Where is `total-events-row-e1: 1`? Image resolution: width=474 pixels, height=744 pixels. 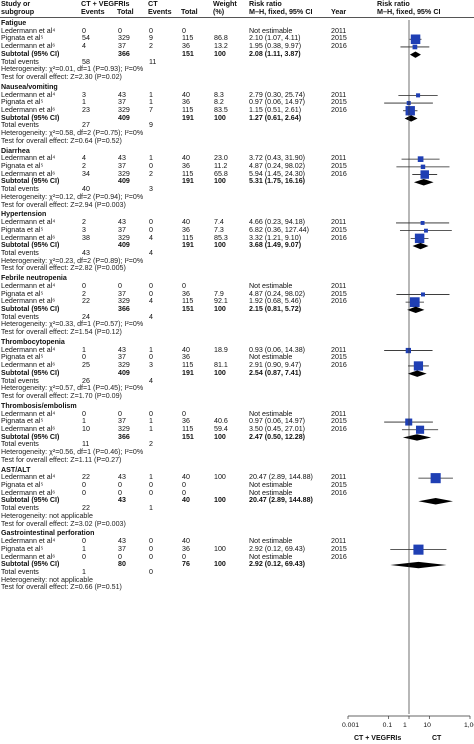
total-events-row-e1: 1 is located at coordinates (84, 571).